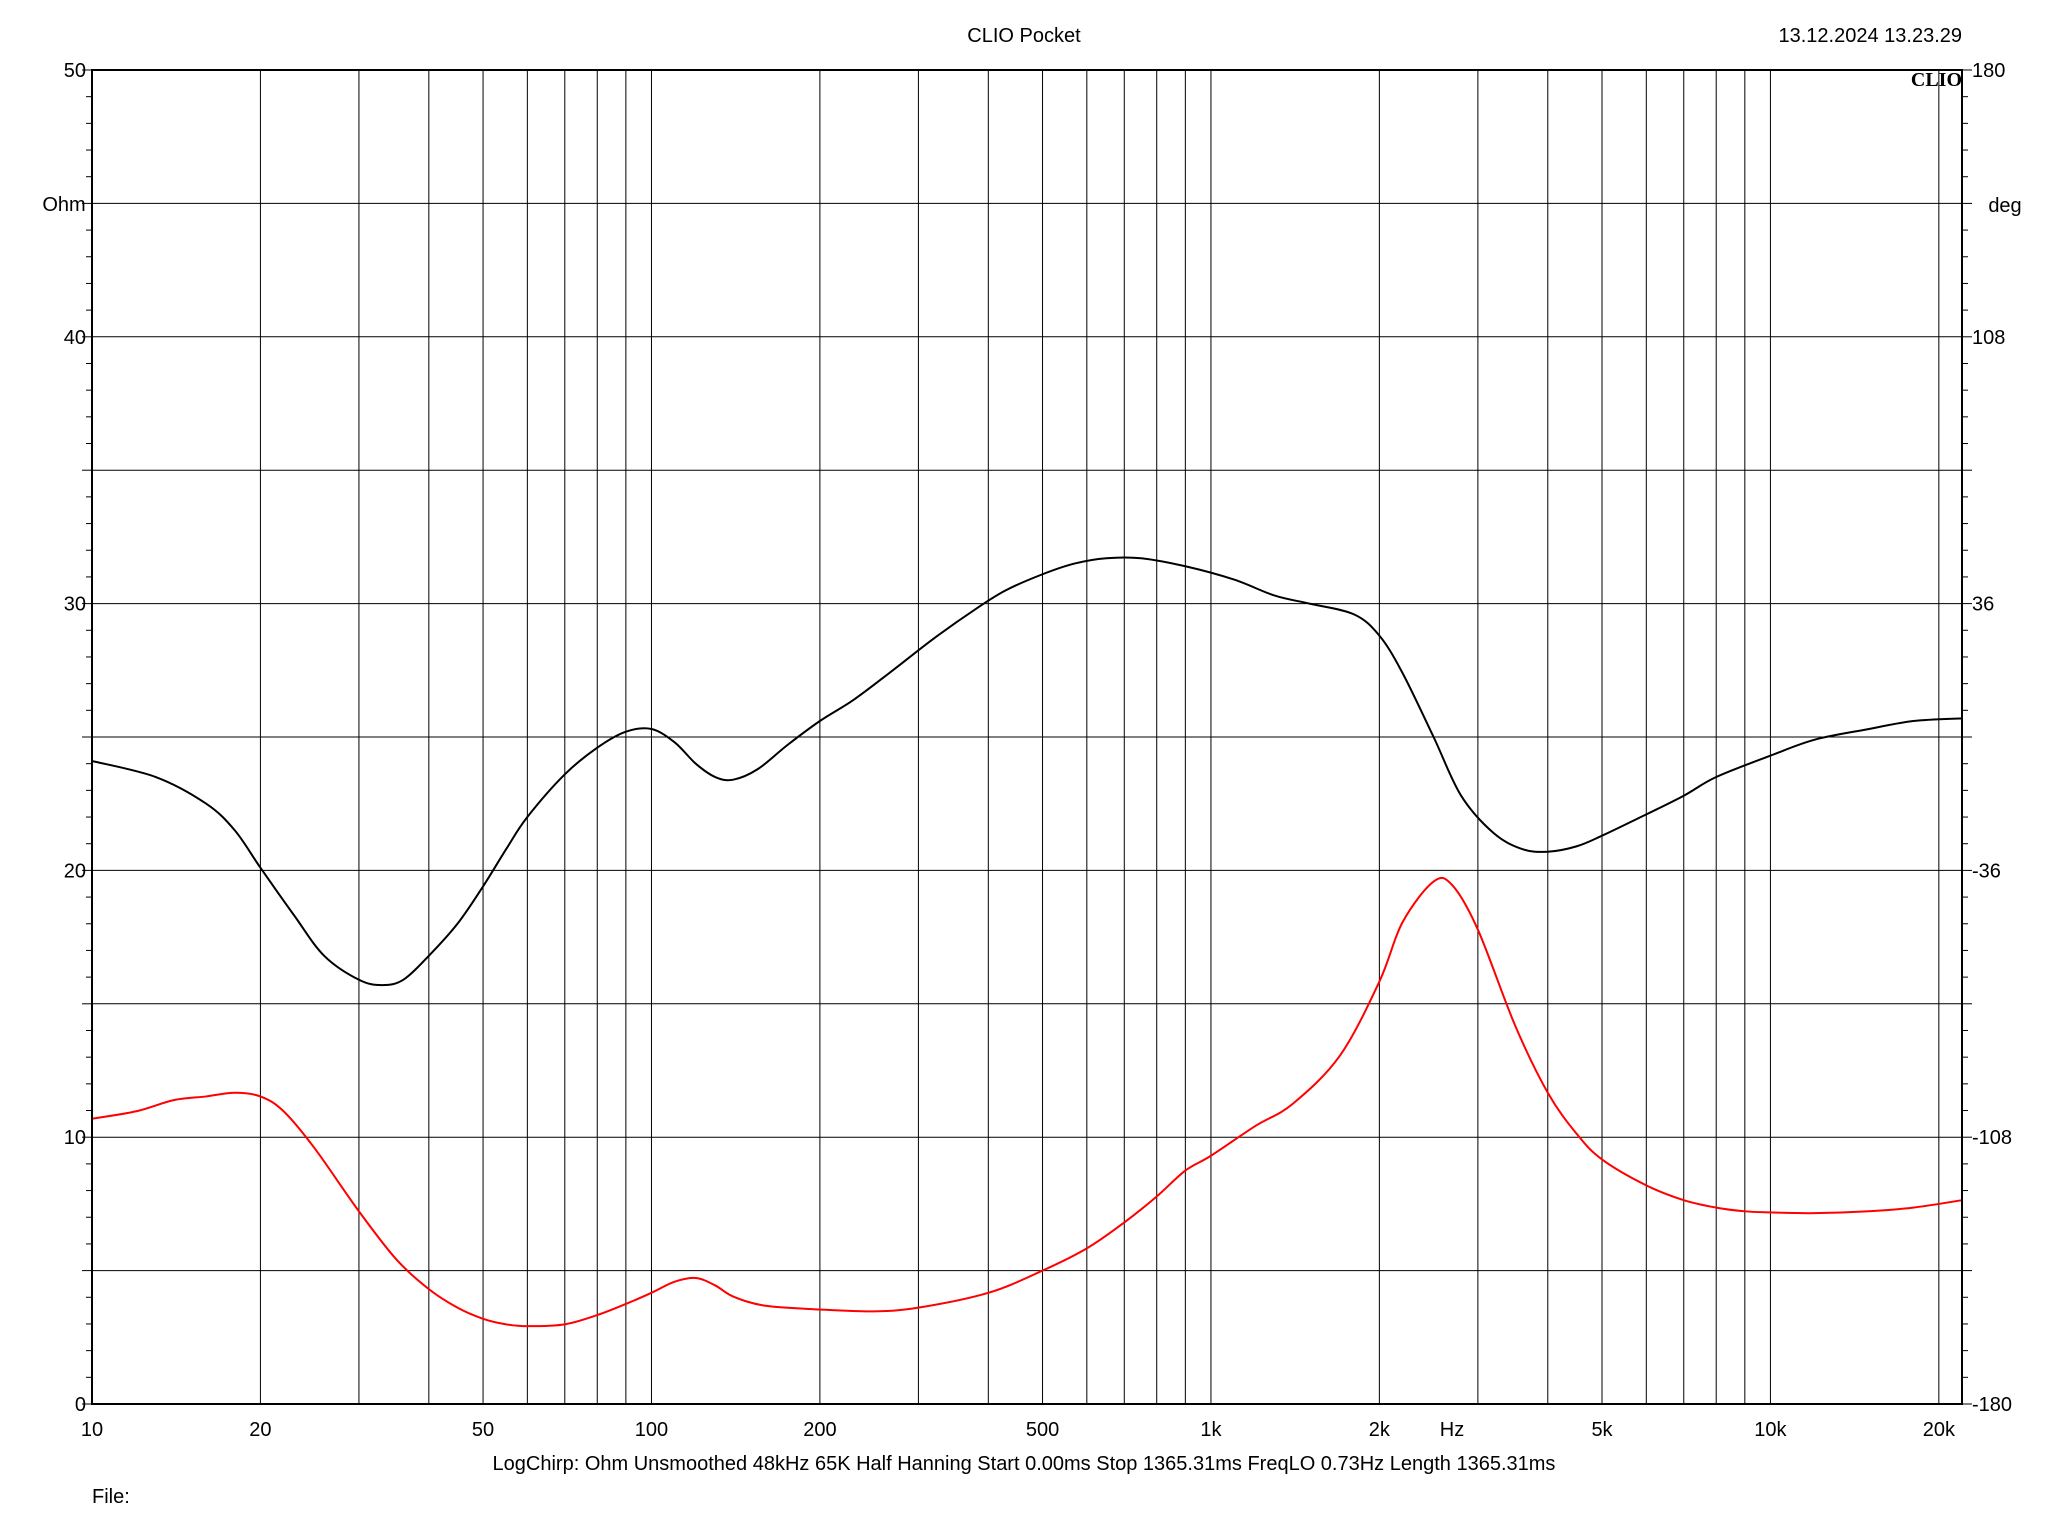  Describe the element at coordinates (260, 1430) in the screenshot. I see `x-tick-label: 20` at that location.